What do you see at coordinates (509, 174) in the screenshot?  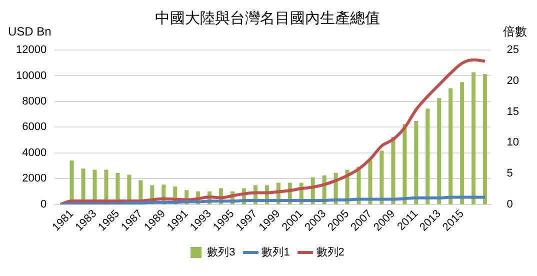 I see `y2-tick-label: 5` at bounding box center [509, 174].